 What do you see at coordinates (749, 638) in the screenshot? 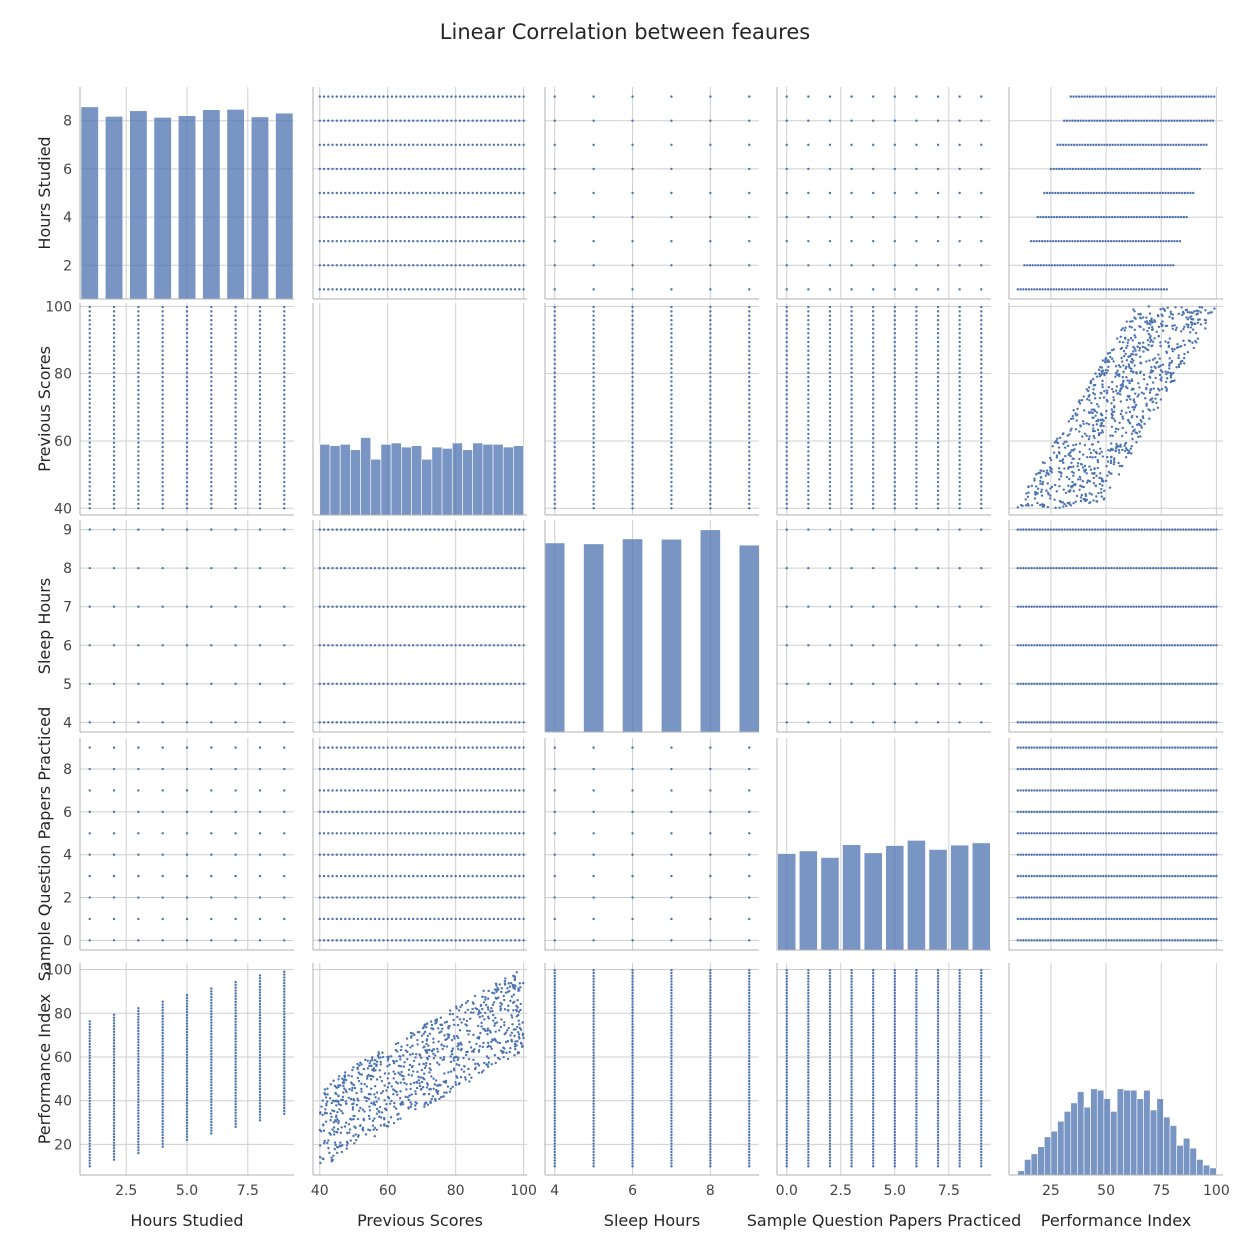
I see `histogram-bar` at bounding box center [749, 638].